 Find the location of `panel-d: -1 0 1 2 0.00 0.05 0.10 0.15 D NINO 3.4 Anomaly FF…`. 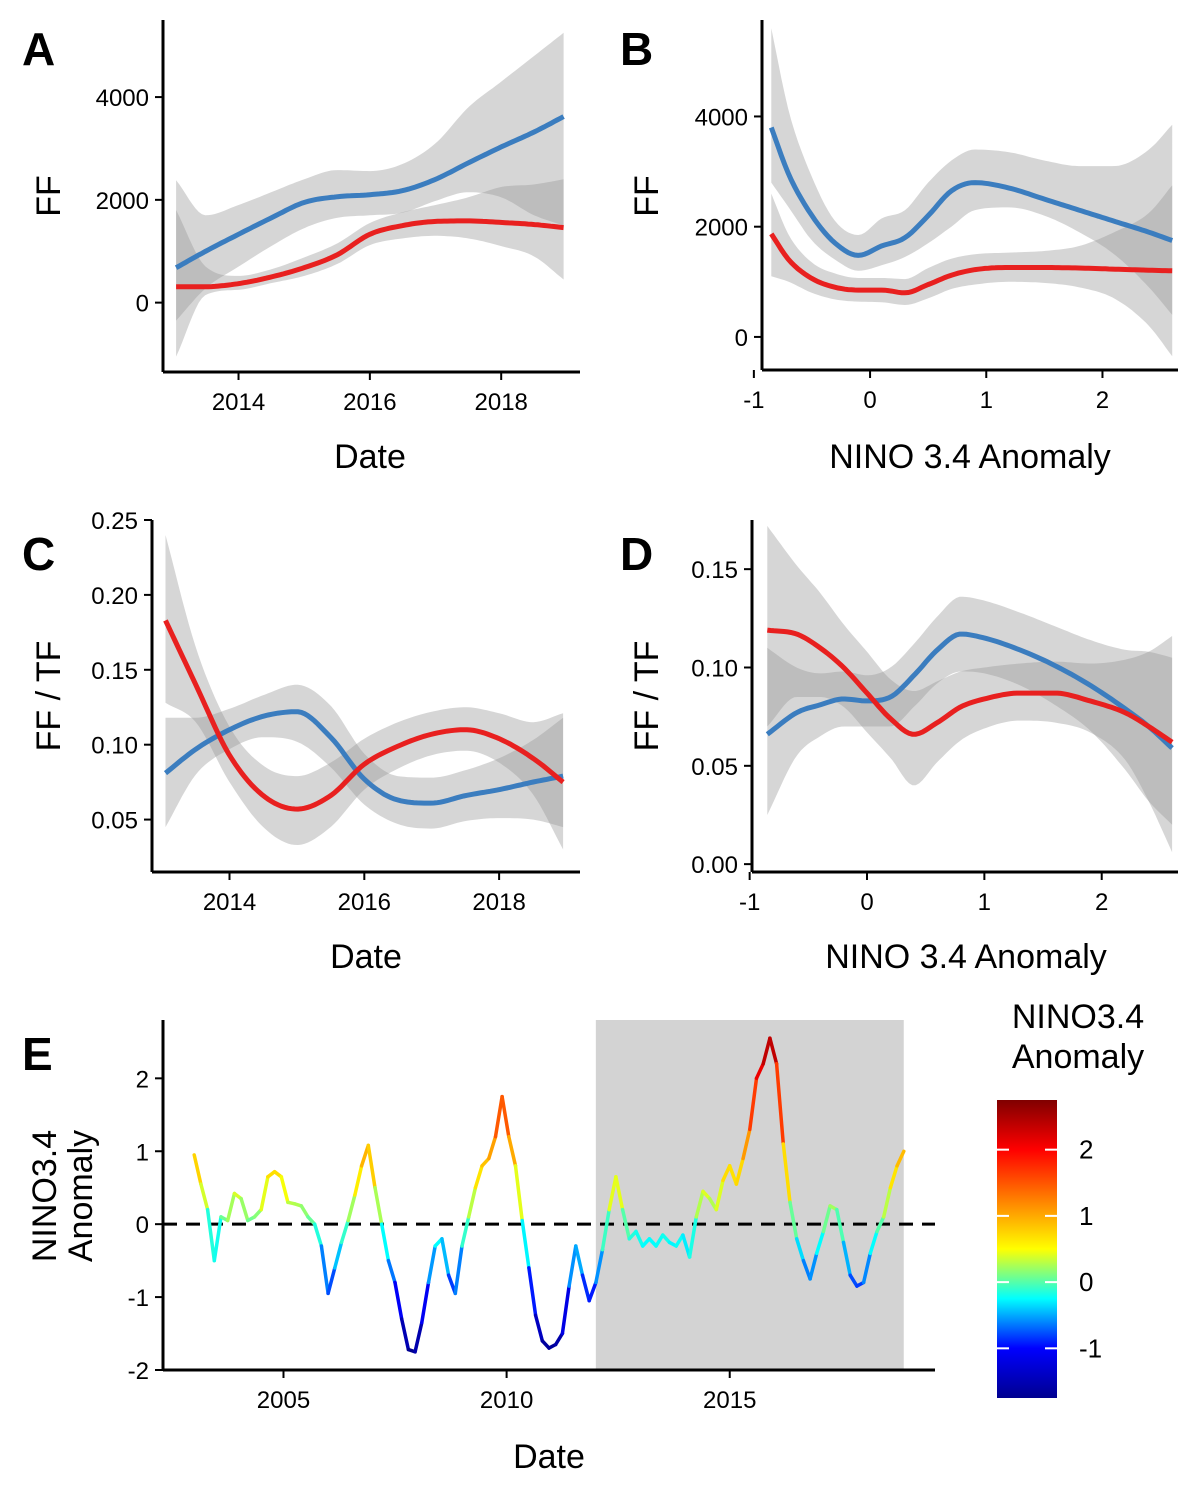

panel-d: -1 0 1 2 0.00 0.05 0.10 0.15 D NINO 3.4 Anomaly FF… is located at coordinates (899, 748).